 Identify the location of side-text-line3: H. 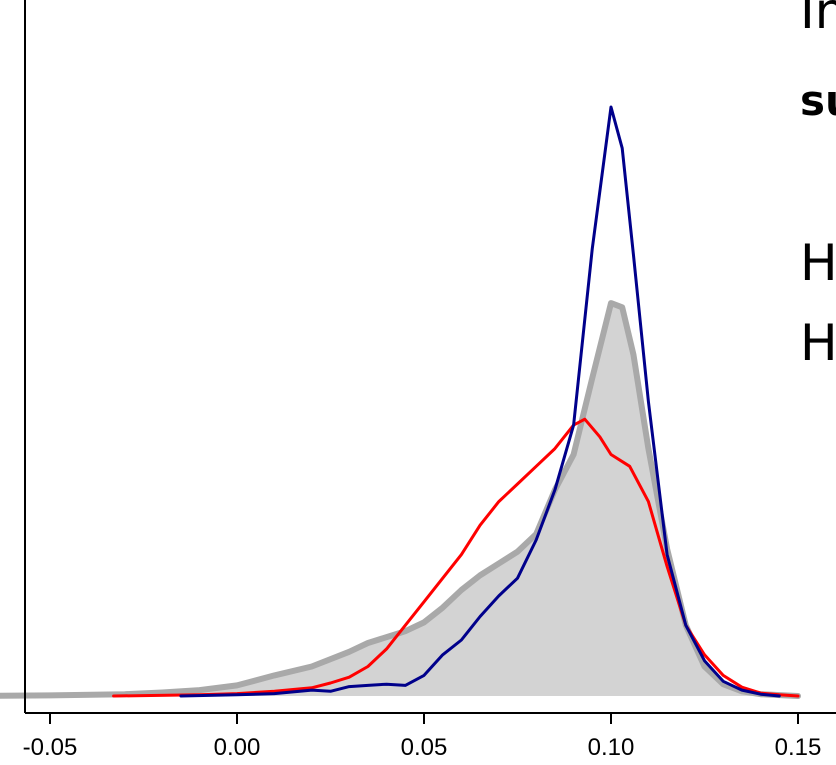
(818, 263).